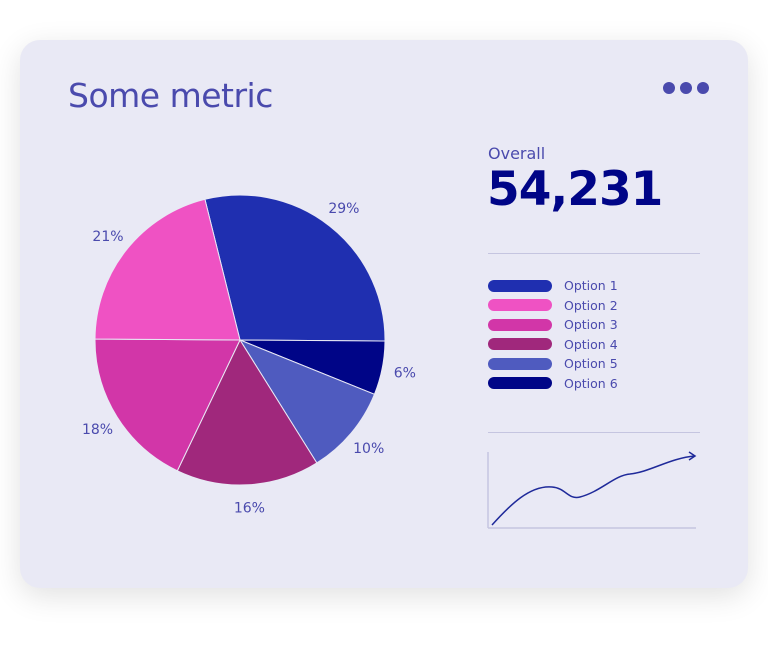  I want to click on card-title: Some metric, so click(170, 95).